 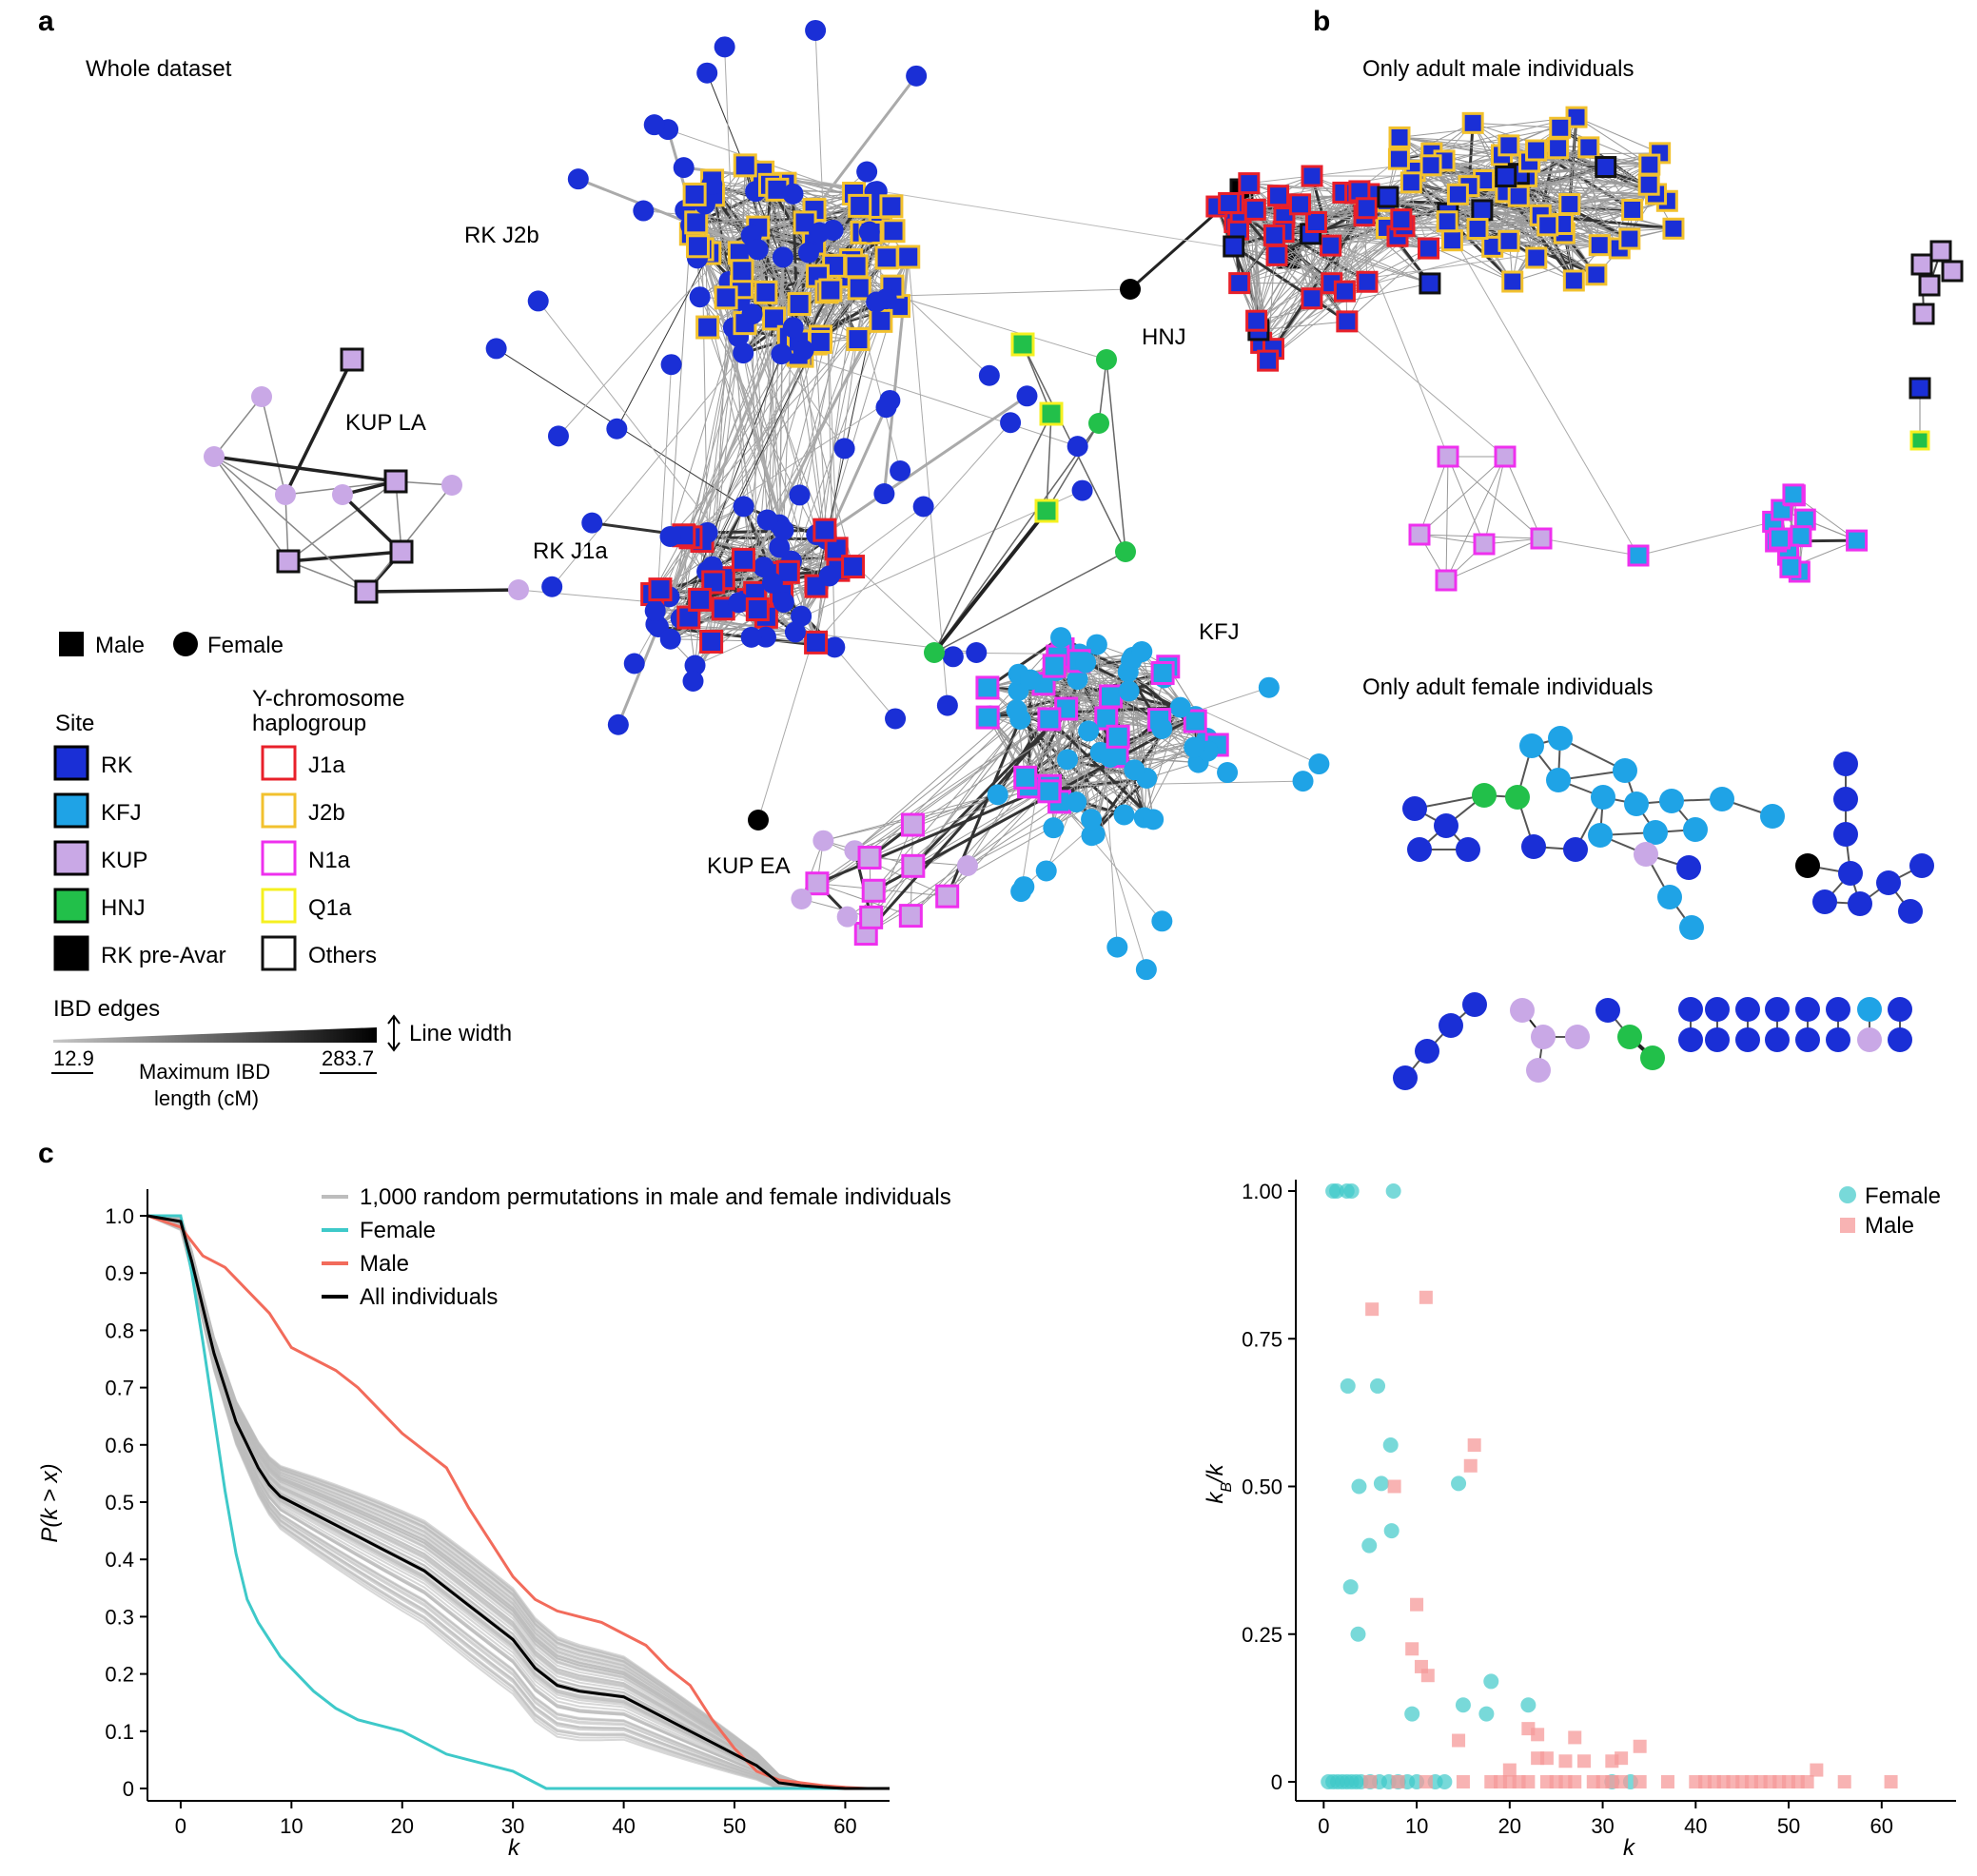 I want to click on legend-haplogroup-title-1: Y-chromosome, so click(x=328, y=699).